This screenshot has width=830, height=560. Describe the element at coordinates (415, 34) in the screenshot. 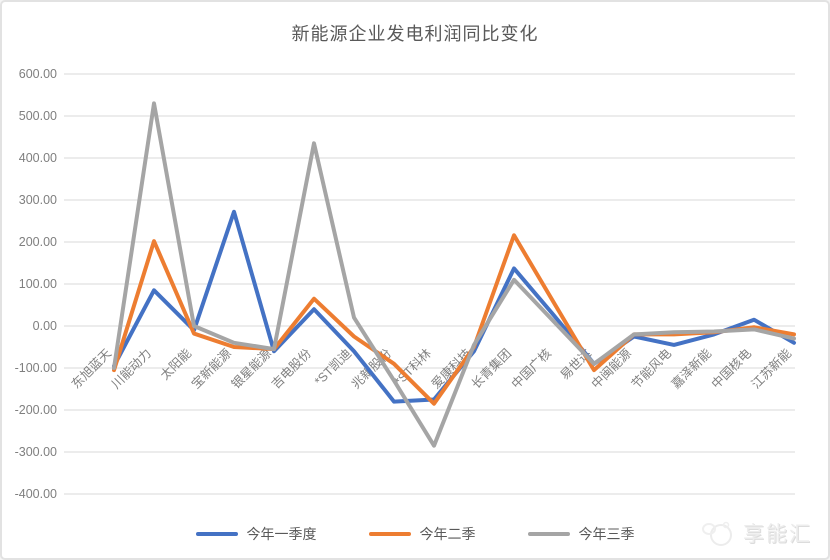

I see `chart-title: 新能源企业发电利润同比变化` at that location.